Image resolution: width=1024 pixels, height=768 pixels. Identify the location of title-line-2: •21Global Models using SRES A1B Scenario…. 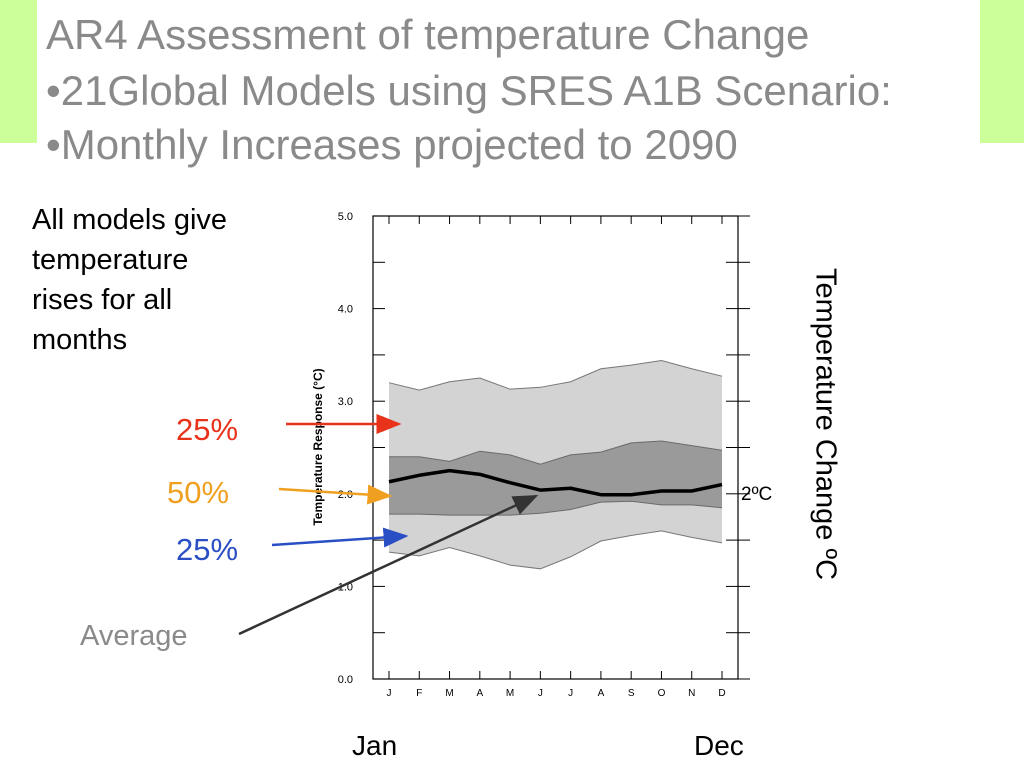
(469, 90).